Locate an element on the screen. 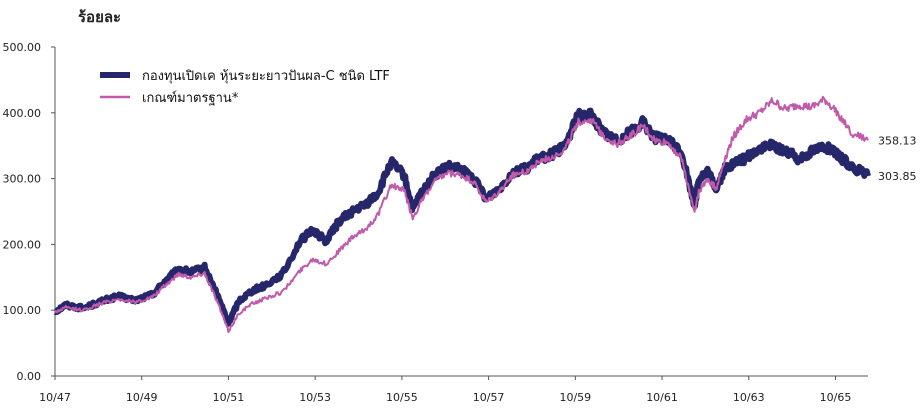 Image resolution: width=924 pixels, height=409 pixels. x-tick-label: 10/65 is located at coordinates (836, 397).